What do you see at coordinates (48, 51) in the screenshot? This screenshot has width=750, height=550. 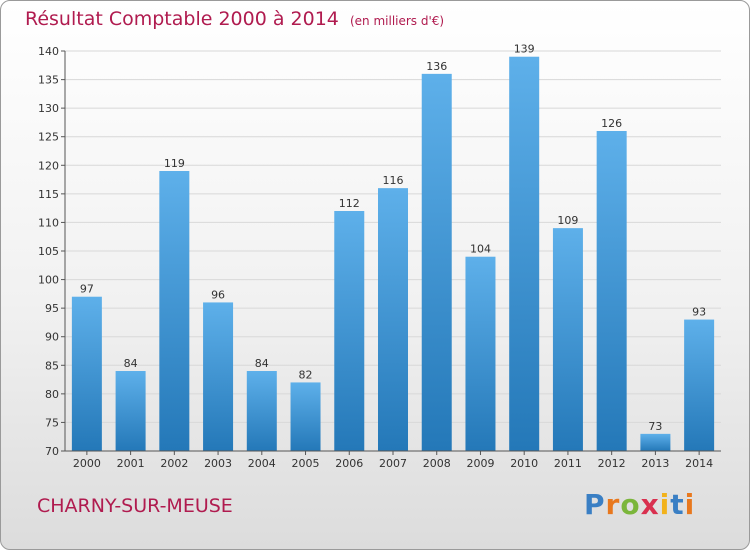 I see `y-tick-label: 140` at bounding box center [48, 51].